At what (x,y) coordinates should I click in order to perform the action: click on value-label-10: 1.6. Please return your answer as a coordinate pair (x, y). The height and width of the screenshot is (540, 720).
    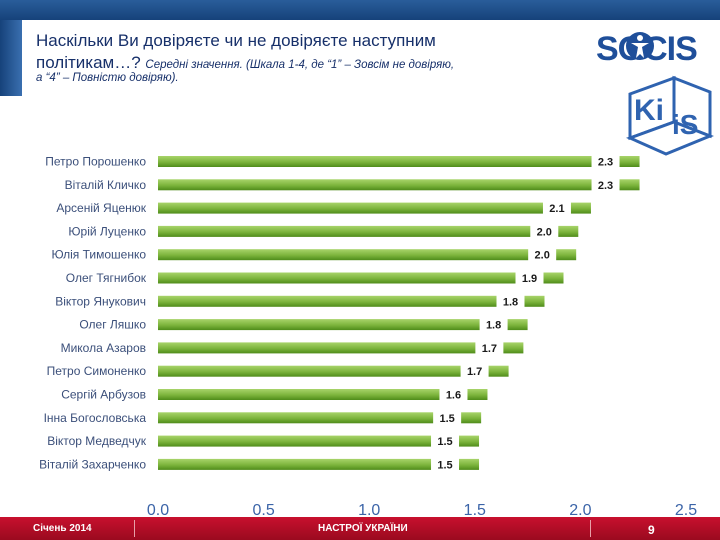
    Looking at the image, I should click on (453, 396).